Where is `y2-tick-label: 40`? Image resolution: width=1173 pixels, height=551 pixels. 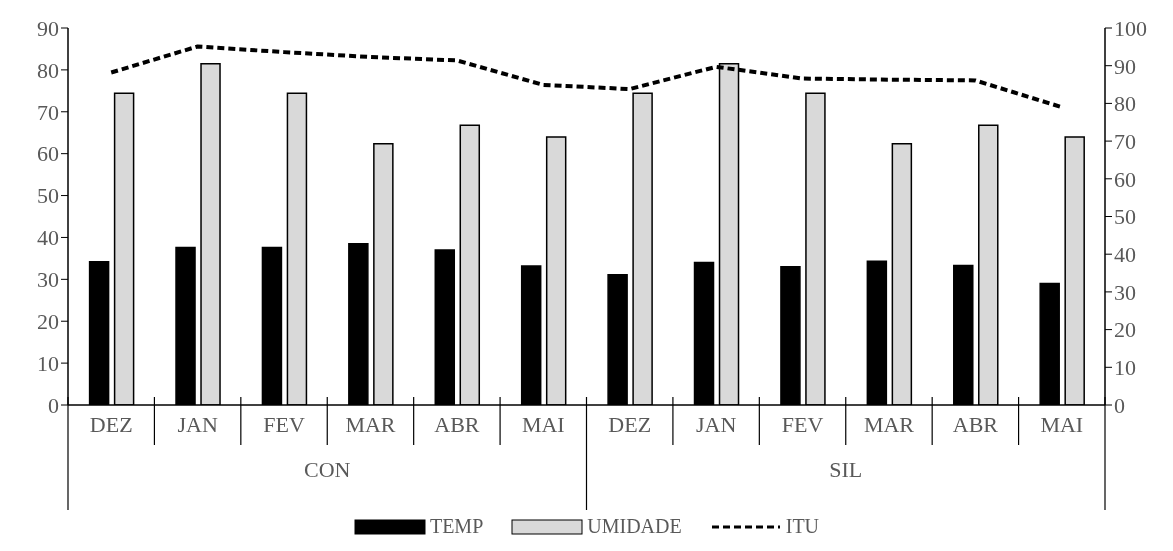
y2-tick-label: 40 is located at coordinates (1125, 255).